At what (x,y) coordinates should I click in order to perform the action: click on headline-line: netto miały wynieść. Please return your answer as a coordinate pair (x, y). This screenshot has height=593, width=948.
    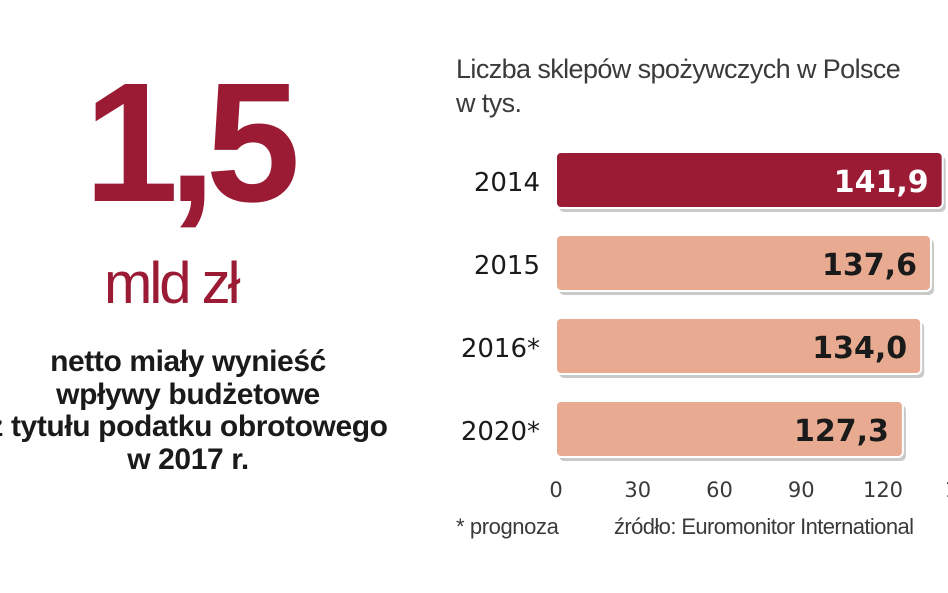
    Looking at the image, I should click on (188, 361).